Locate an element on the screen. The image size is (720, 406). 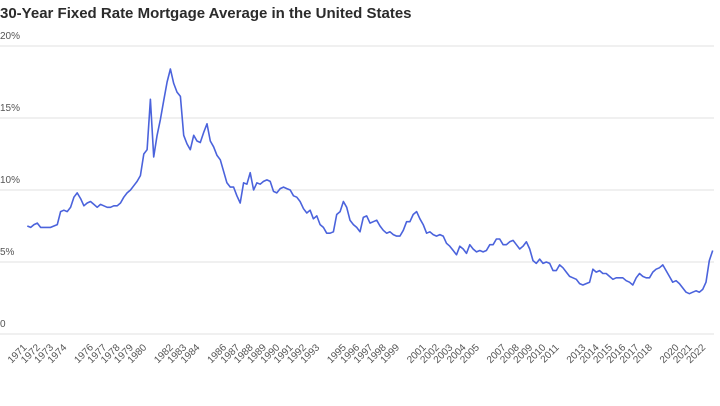
y-tick-label: 0 is located at coordinates (3, 324).